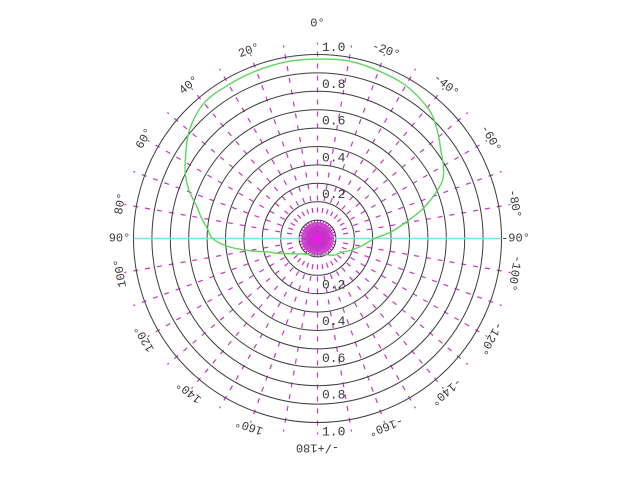 This screenshot has height=480, width=640. Describe the element at coordinates (386, 50) in the screenshot. I see `angle-label: -20°` at that location.